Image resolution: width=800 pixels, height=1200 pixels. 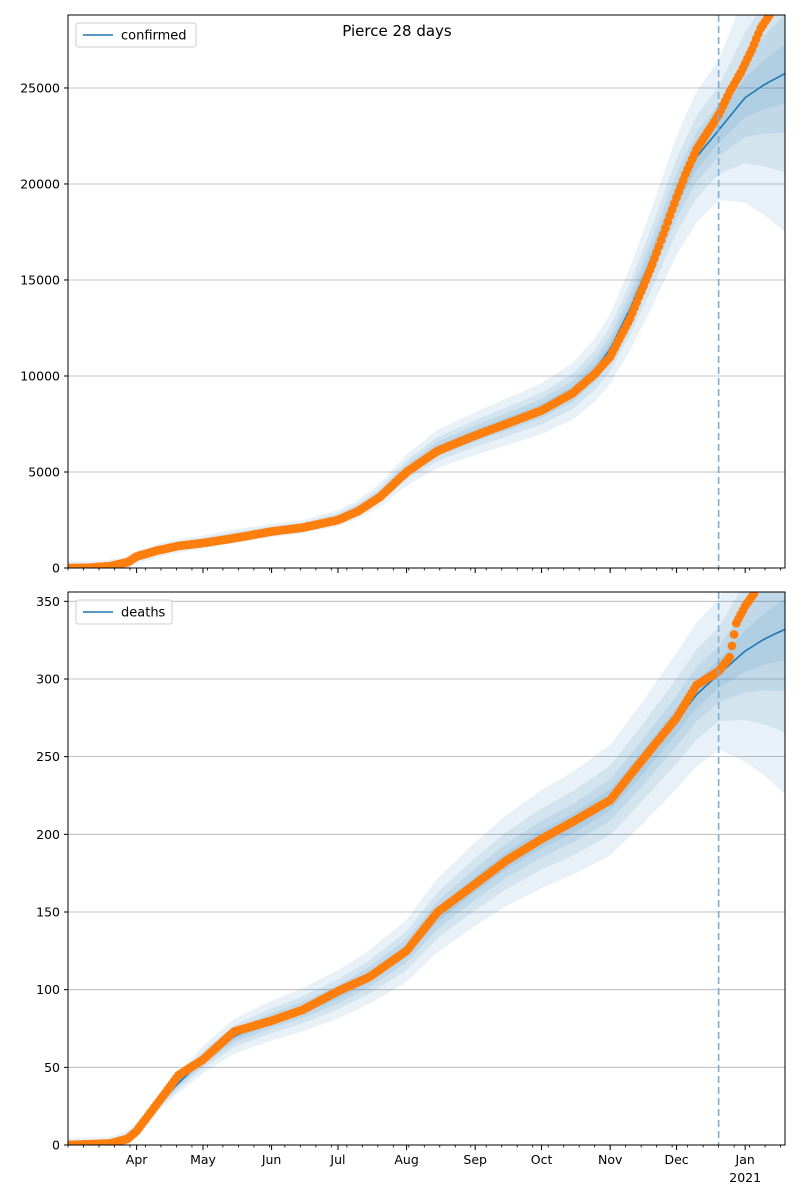 I want to click on y-tick-label: 100, so click(x=48, y=989).